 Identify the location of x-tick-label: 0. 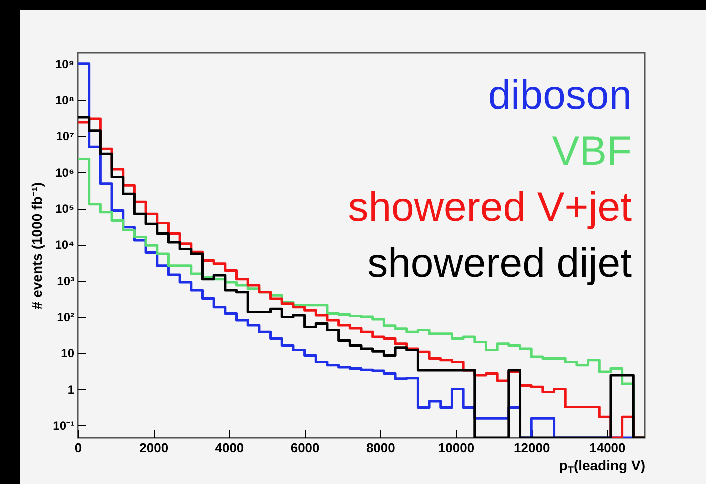
(78, 448).